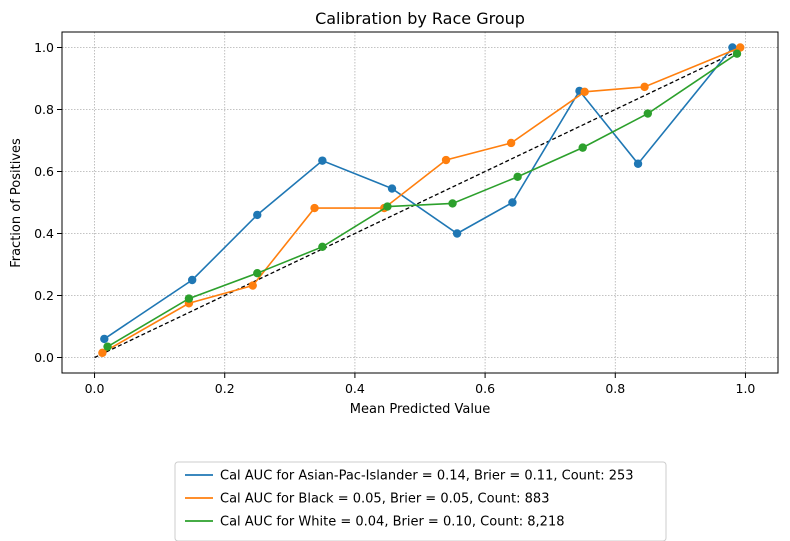  What do you see at coordinates (44, 171) in the screenshot?
I see `y-tick-label: 0.6` at bounding box center [44, 171].